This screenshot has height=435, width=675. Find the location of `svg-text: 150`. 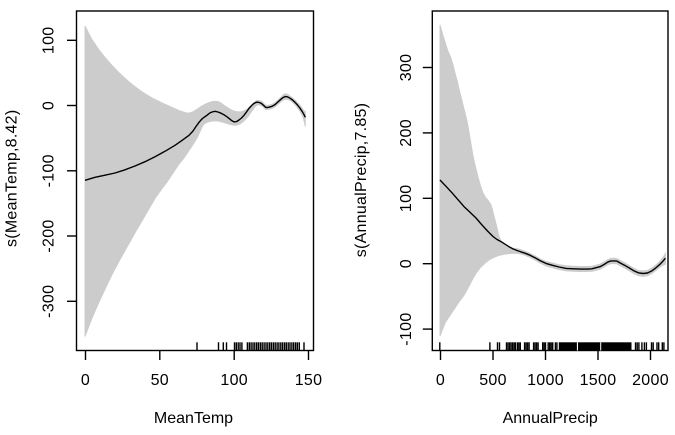

svg-text: 150 is located at coordinates (309, 380).